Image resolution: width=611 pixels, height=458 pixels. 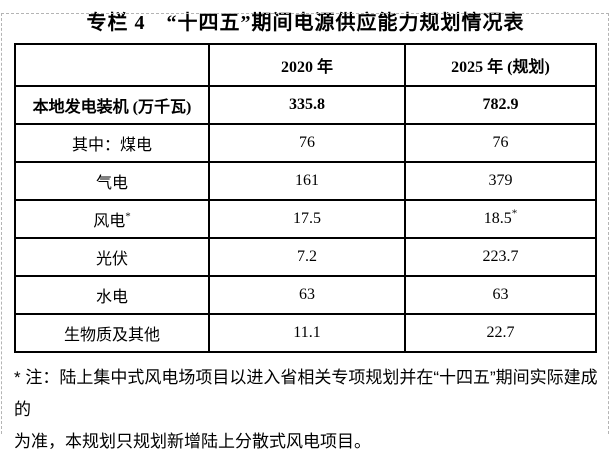 I want to click on table-header-row: 2020 年 2025 年 (规划), so click(x=305, y=65).